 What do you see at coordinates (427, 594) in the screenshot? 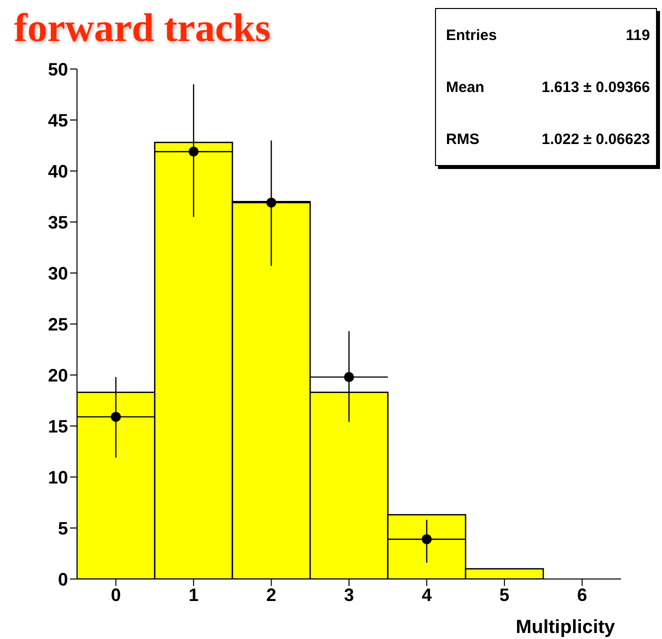
I see `x-tick-label: 4` at bounding box center [427, 594].